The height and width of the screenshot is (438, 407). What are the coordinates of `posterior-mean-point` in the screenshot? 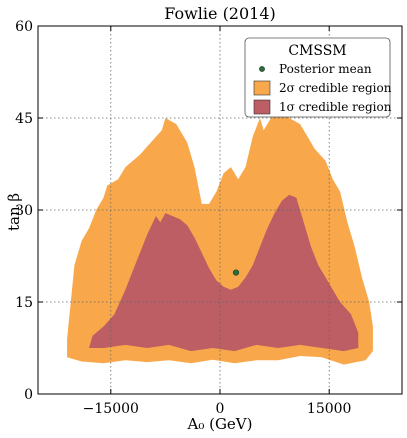 It's located at (236, 272).